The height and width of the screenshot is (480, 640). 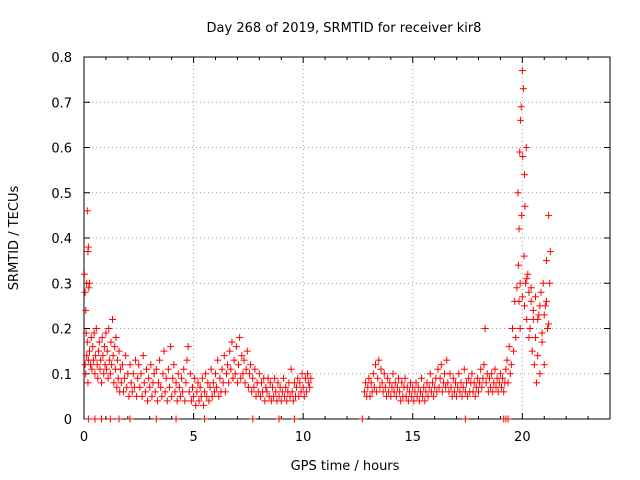 I want to click on y-tick-labels: 0 0.1 0.2 0.3 0.4 0.5 0.6 0.7 0.8, so click(x=61, y=239).